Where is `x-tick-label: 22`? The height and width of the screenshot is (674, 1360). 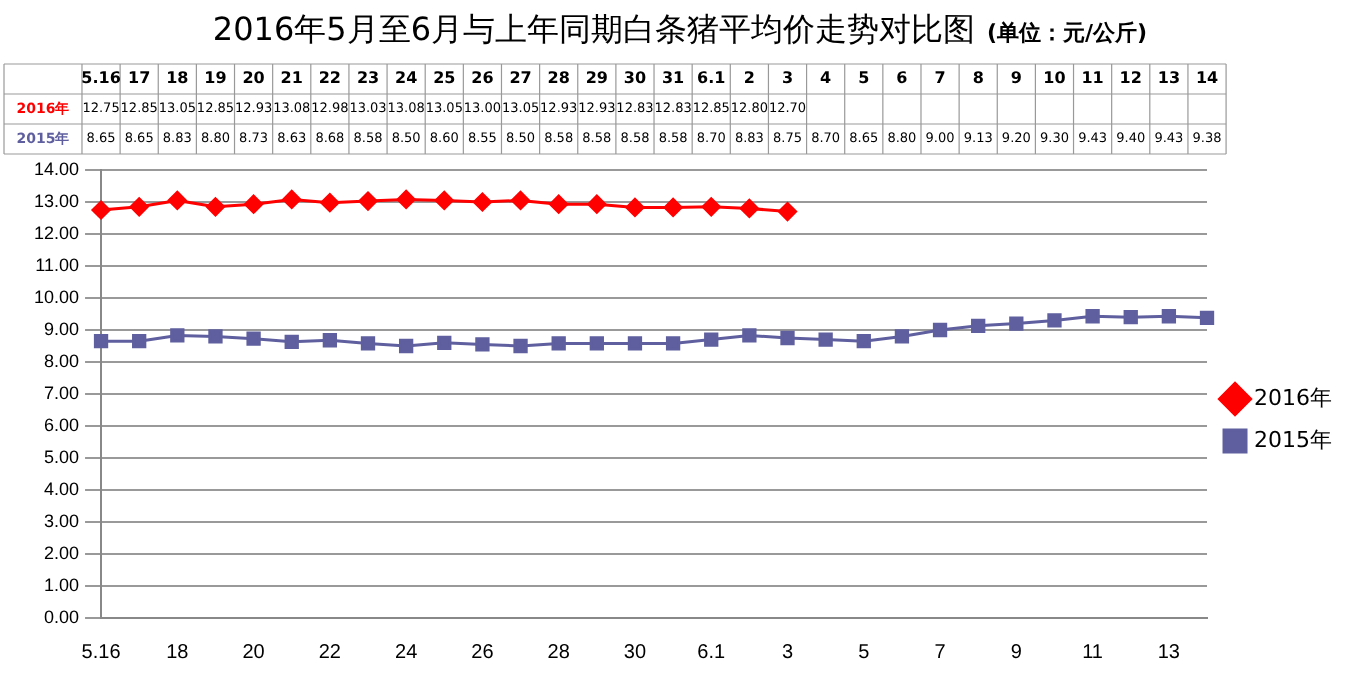 x-tick-label: 22 is located at coordinates (330, 78).